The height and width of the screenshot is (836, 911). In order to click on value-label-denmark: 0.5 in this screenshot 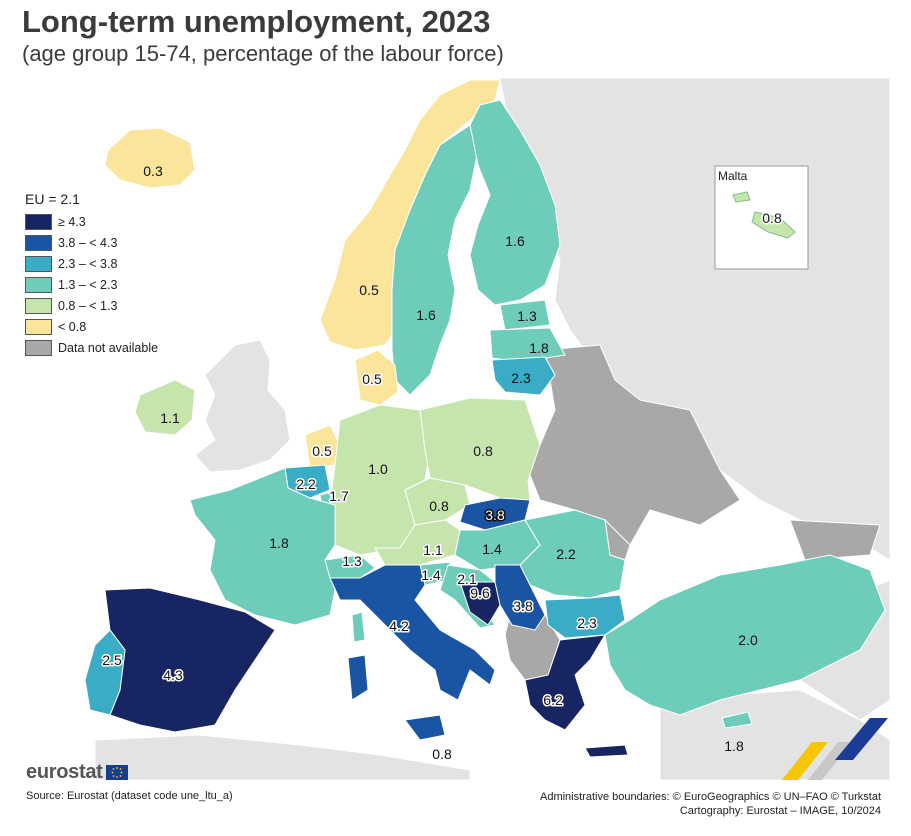, I will do `click(372, 379)`.